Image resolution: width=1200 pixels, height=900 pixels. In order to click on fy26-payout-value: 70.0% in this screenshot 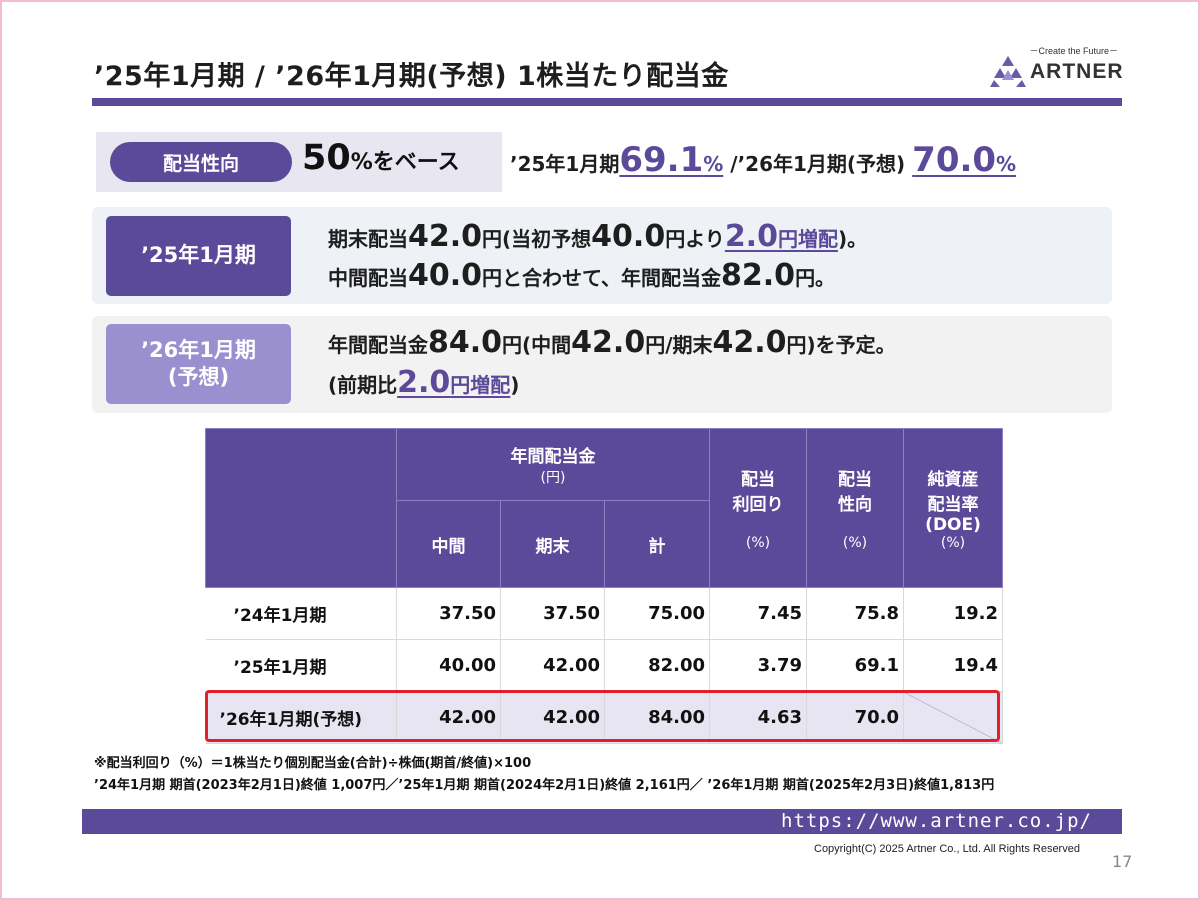, I will do `click(964, 160)`.